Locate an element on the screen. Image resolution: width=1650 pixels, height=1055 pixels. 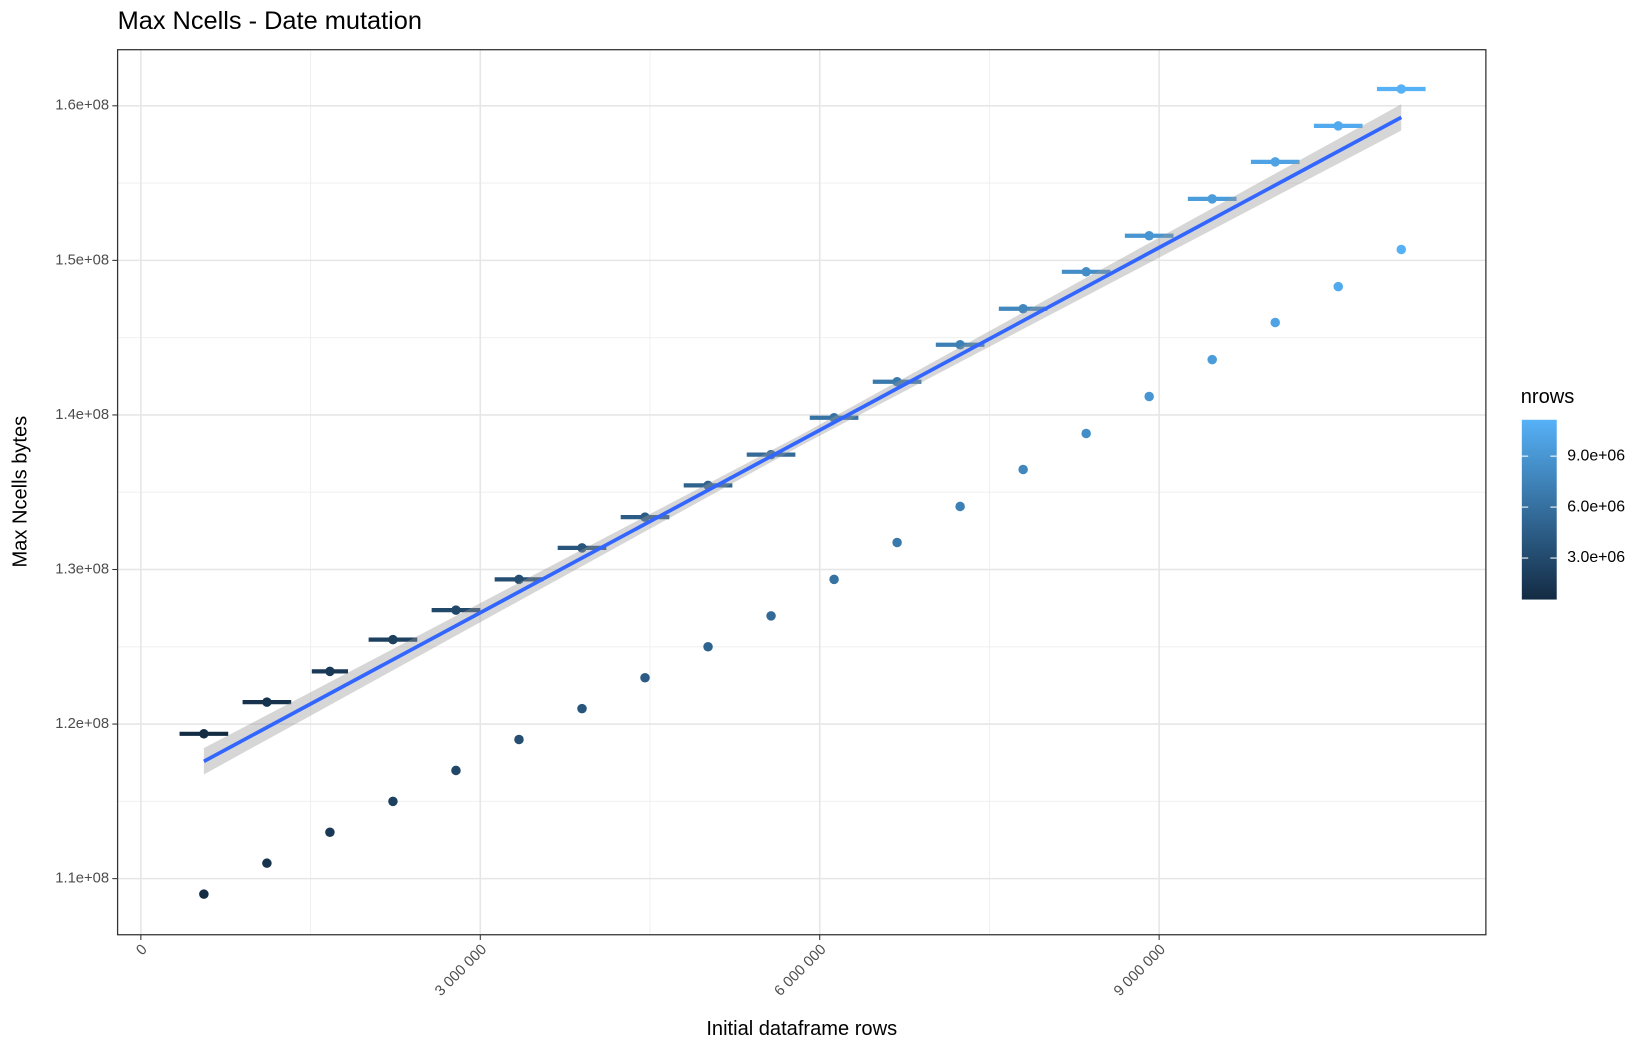
y-tick-label: 1.4e+08 is located at coordinates (82, 415).